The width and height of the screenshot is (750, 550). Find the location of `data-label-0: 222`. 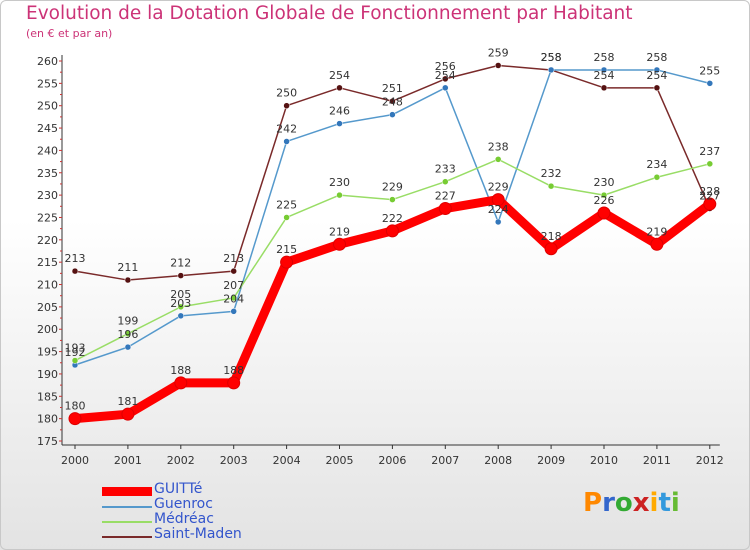

data-label-0: 222 is located at coordinates (392, 218).